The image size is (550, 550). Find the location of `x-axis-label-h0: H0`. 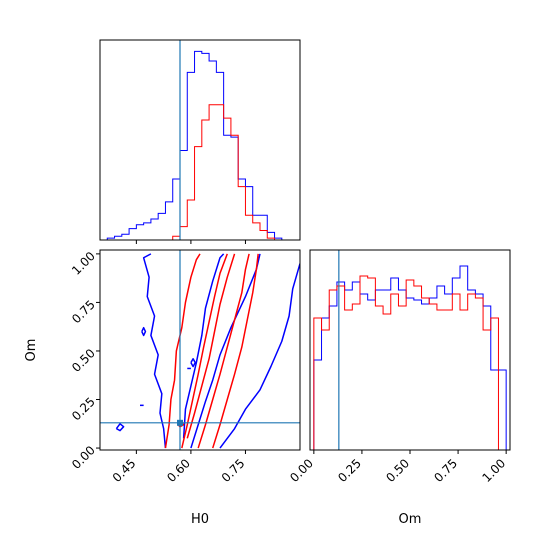

x-axis-label-h0: H0 is located at coordinates (200, 519).